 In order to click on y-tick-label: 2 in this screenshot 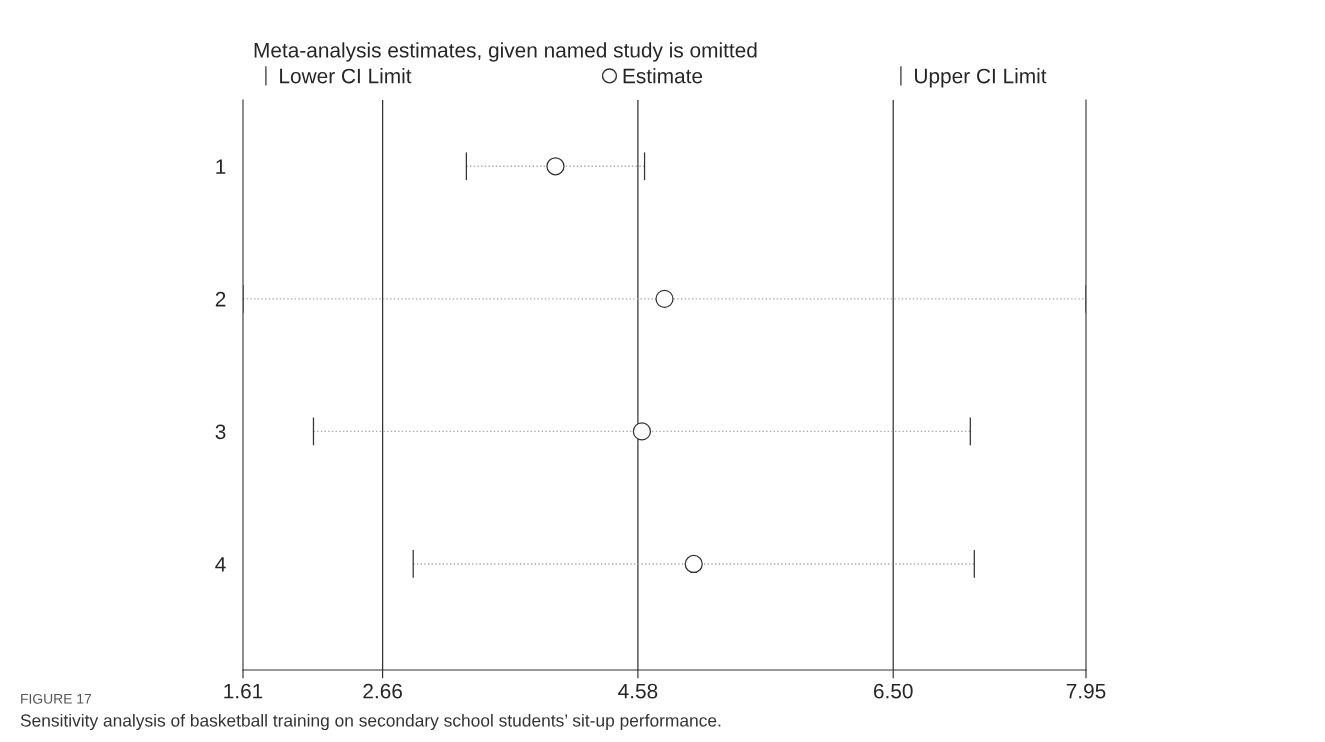, I will do `click(220, 299)`.